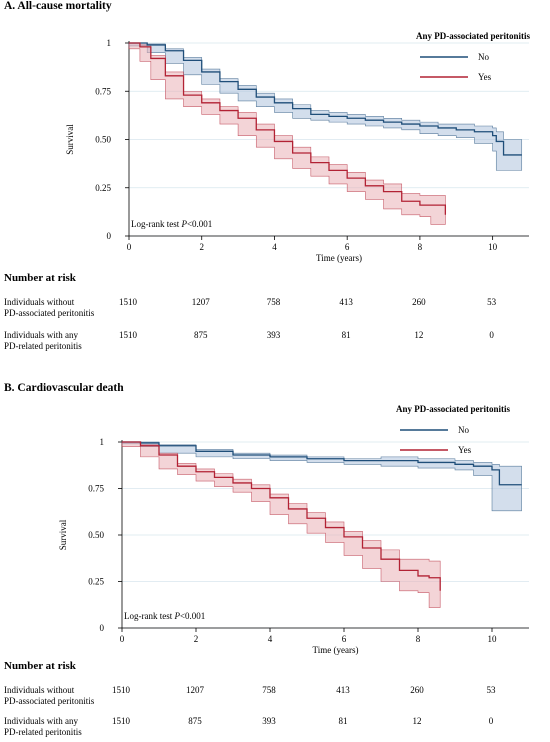  What do you see at coordinates (58, 6) in the screenshot?
I see `panel-title: A. All-cause mortality` at bounding box center [58, 6].